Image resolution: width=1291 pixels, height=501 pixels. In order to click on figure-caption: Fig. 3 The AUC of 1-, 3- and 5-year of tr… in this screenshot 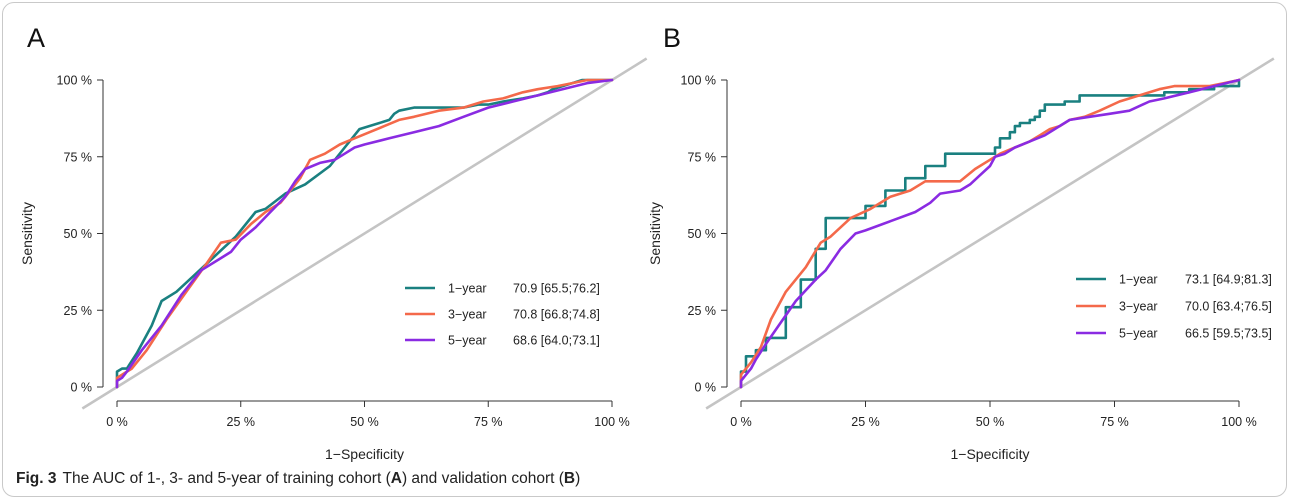, I will do `click(298, 479)`.